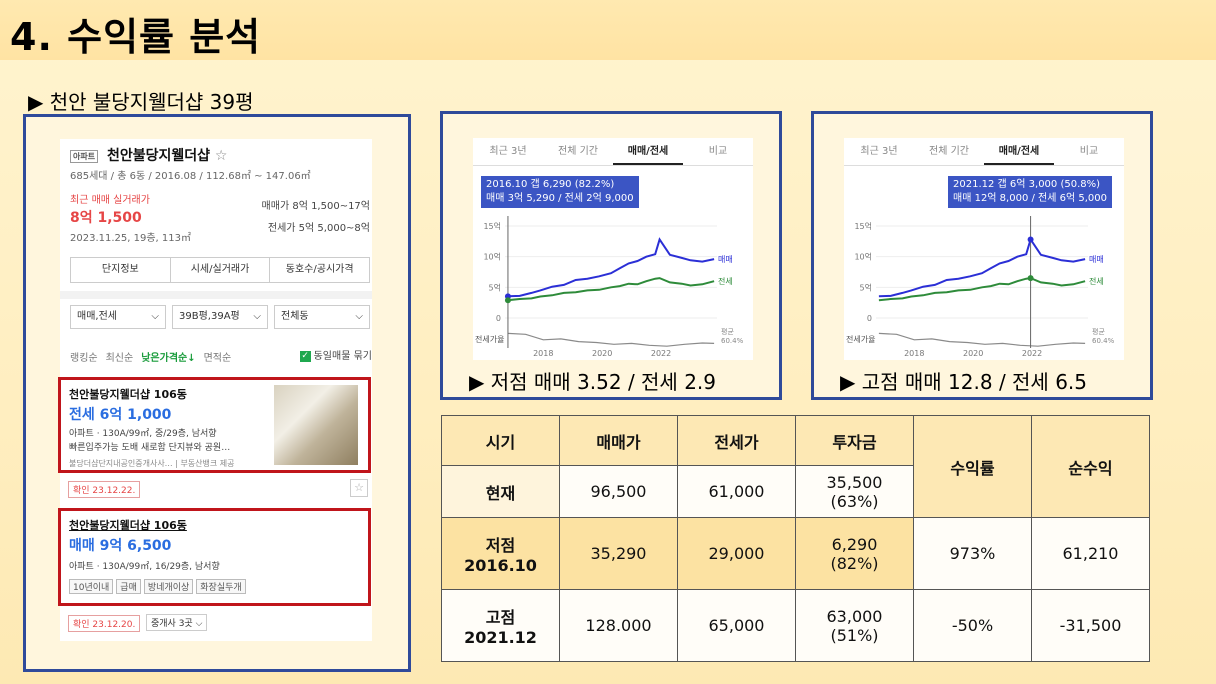 Image resolution: width=1216 pixels, height=684 pixels. What do you see at coordinates (736, 440) in the screenshot?
I see `col-jeonse: 전세가` at bounding box center [736, 440].